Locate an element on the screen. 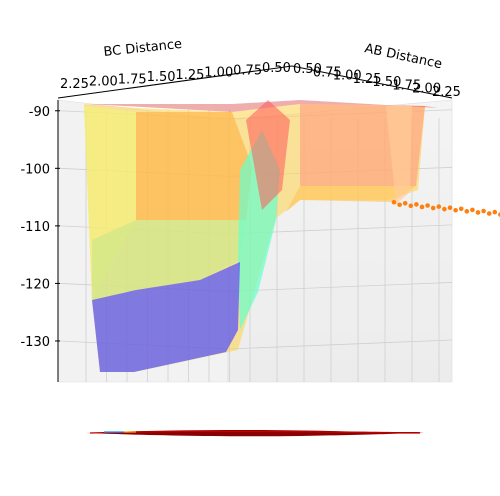 Image resolution: width=500 pixels, height=496 pixels. surface-blue-well is located at coordinates (166, 317).